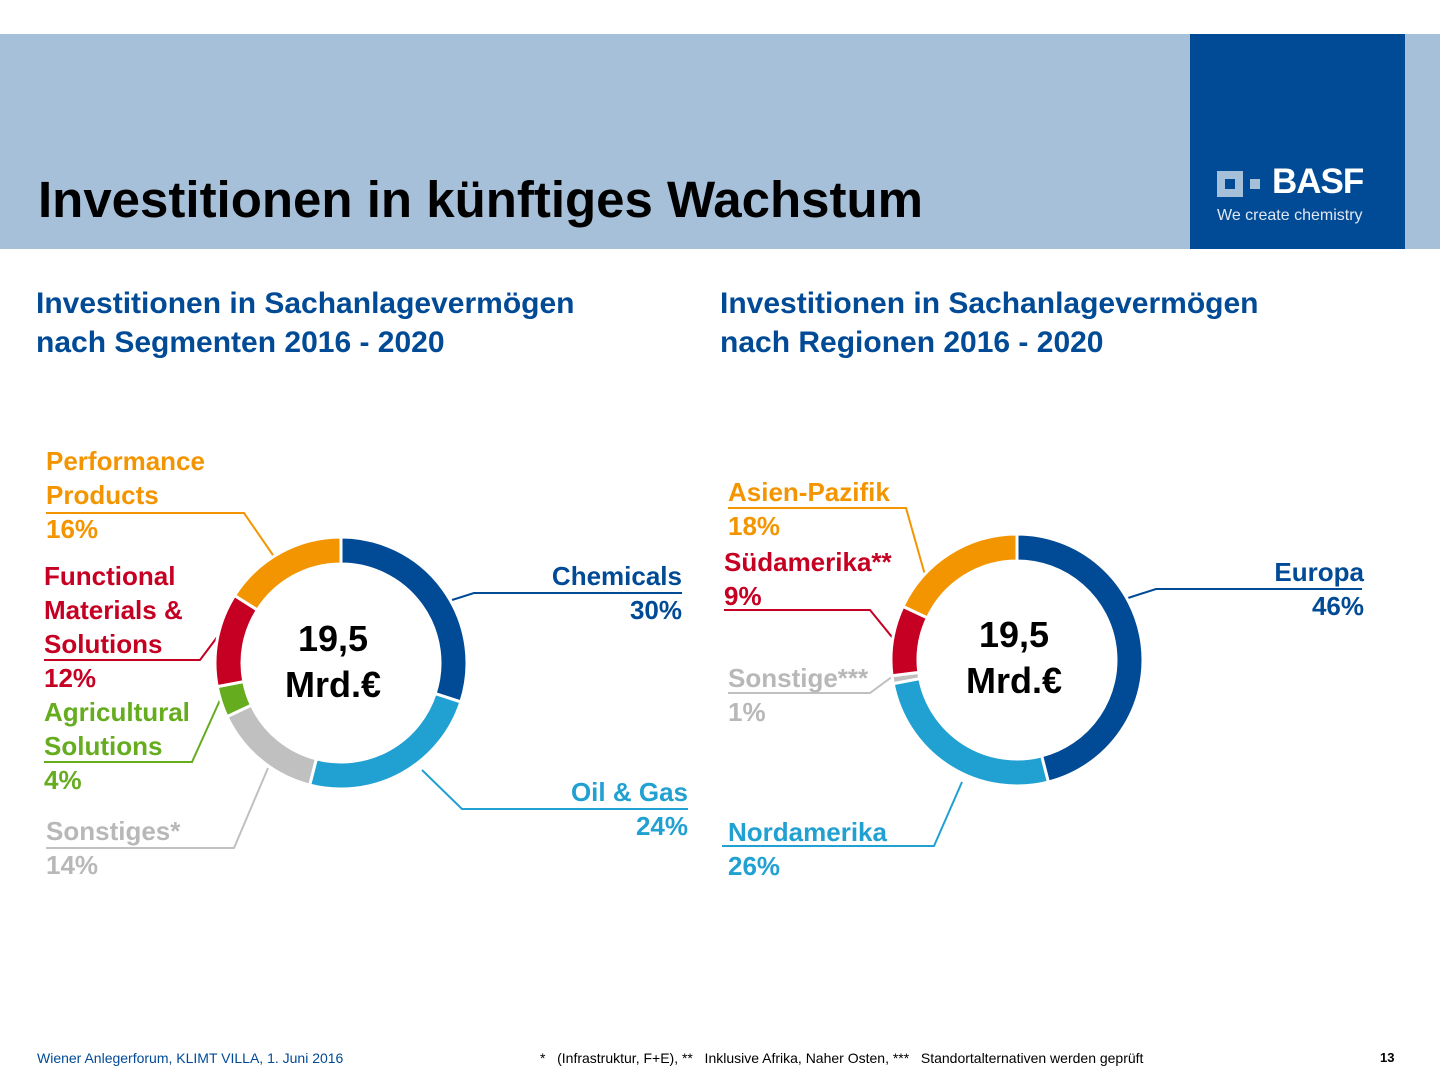 The width and height of the screenshot is (1440, 1080). Describe the element at coordinates (798, 695) in the screenshot. I see `label-sonstige: Sonstige*** 1%` at that location.